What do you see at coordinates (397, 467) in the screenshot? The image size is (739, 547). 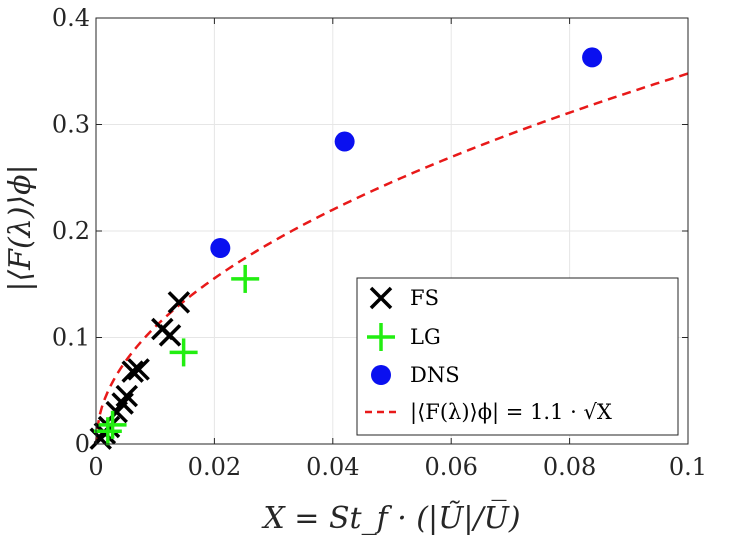 I see `x-tick-labels: 0 0.02 0.04 0.06 0.08 0.1` at bounding box center [397, 467].